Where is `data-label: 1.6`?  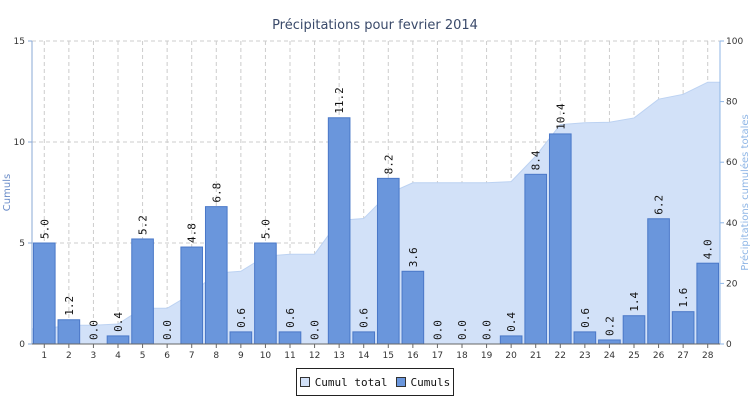 data-label: 1.6 is located at coordinates (683, 298).